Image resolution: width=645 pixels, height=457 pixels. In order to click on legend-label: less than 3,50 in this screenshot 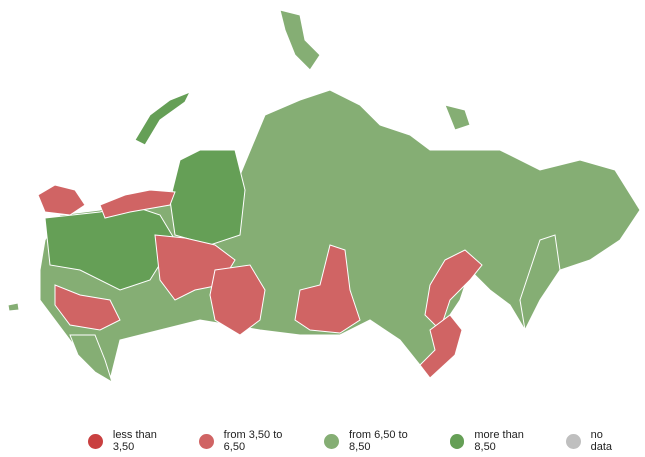, I will do `click(134, 441)`.